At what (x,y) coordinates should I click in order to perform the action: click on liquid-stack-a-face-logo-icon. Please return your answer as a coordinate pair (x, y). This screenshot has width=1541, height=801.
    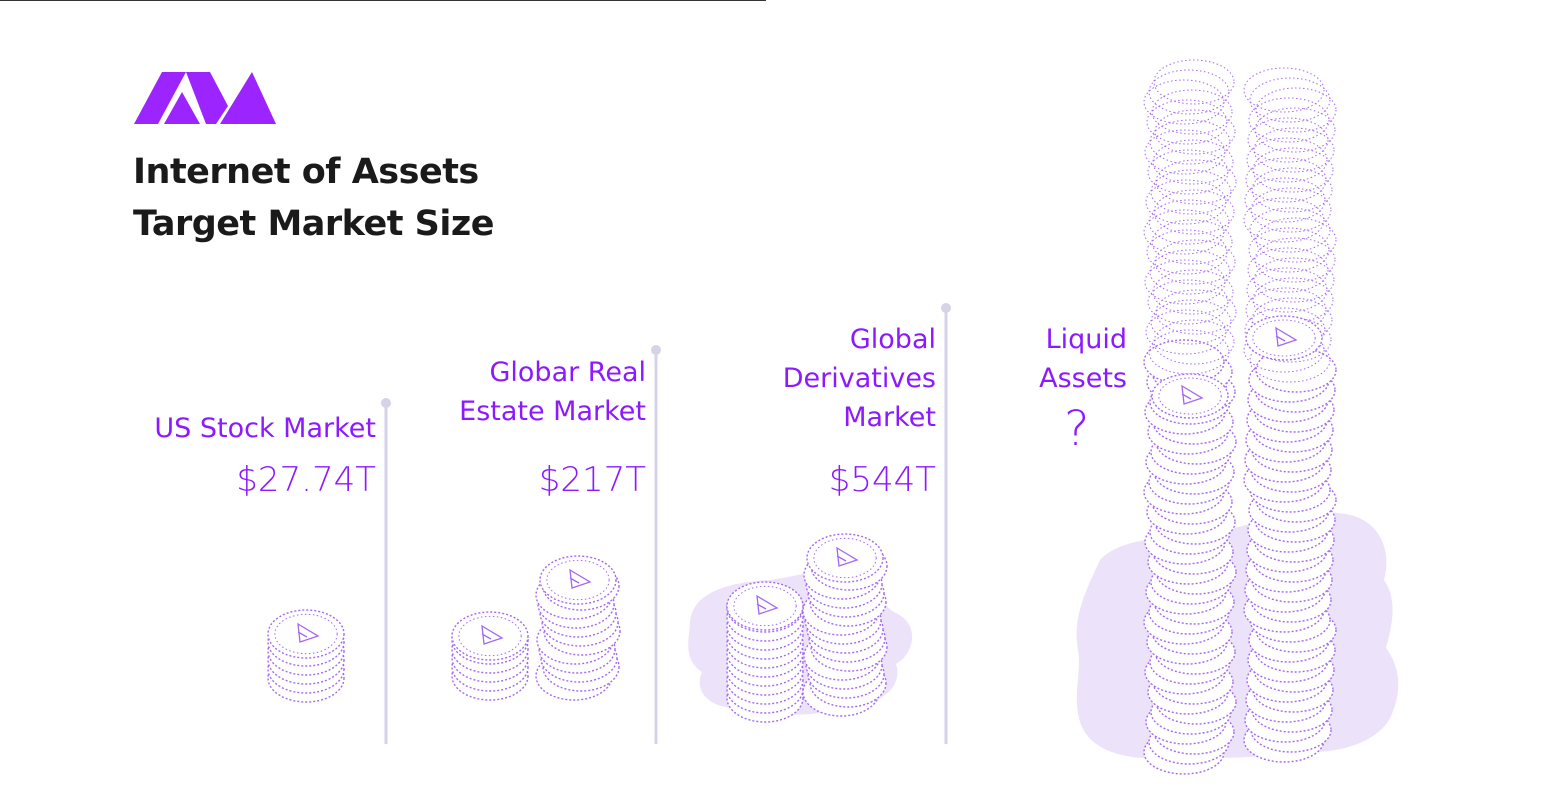
    Looking at the image, I should click on (1192, 394).